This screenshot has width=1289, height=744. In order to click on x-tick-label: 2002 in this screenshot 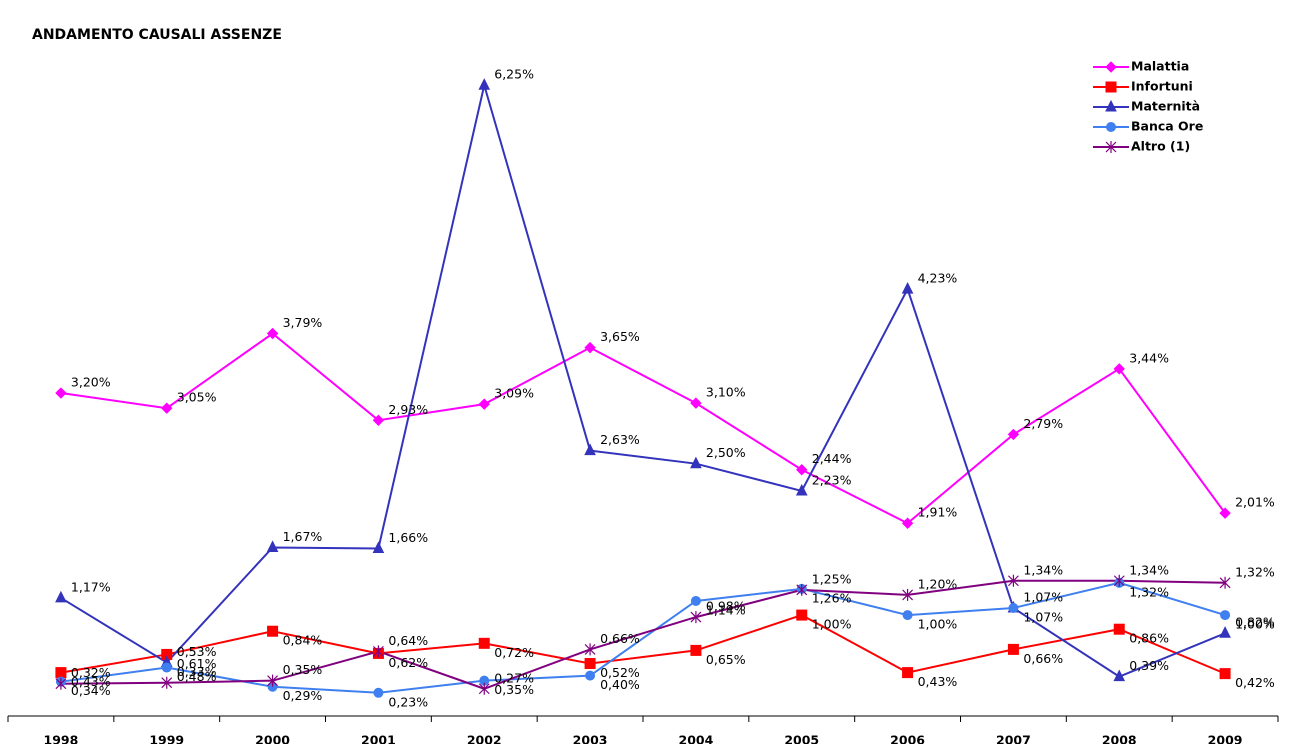, I will do `click(484, 738)`.